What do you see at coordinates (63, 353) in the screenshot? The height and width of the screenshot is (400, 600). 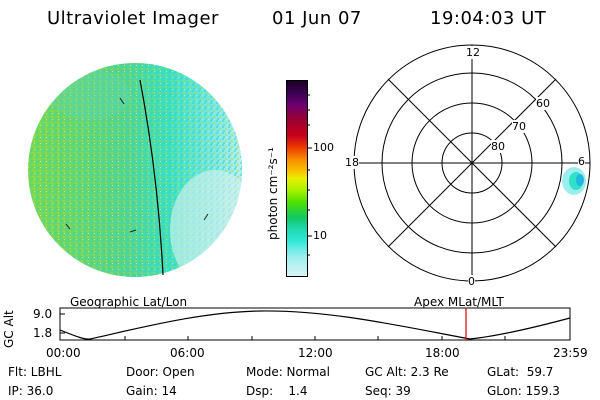 I see `timeline-x-tick-0: 00:00` at bounding box center [63, 353].